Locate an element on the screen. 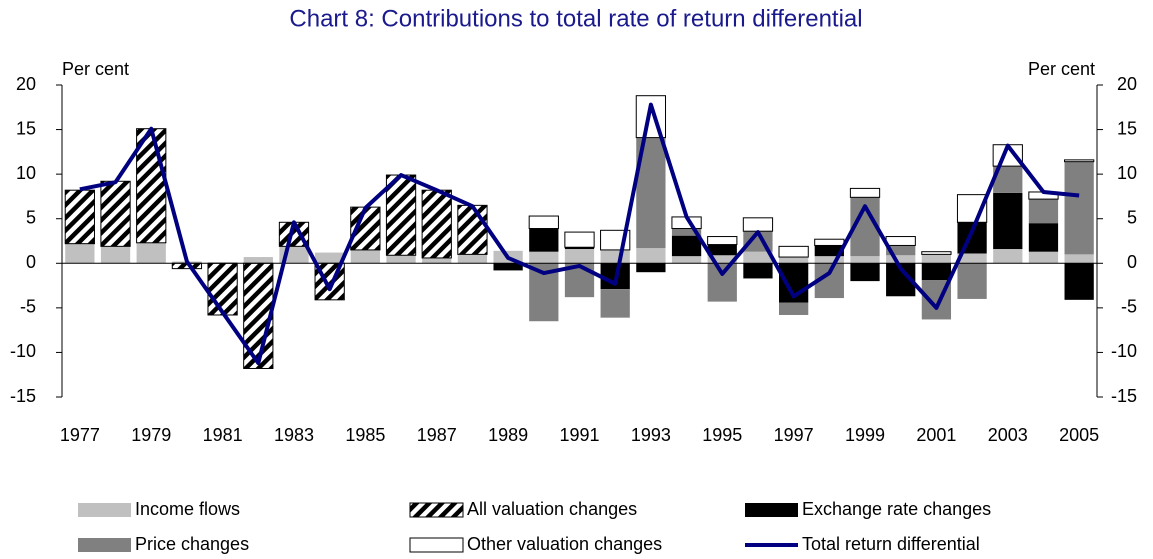 The height and width of the screenshot is (559, 1153). y2-tick-label: -5 is located at coordinates (1129, 307).